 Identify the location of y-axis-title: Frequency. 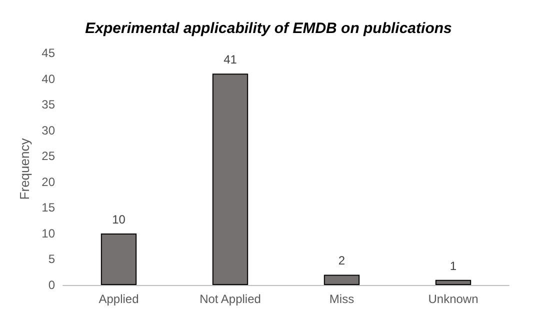
(24, 169).